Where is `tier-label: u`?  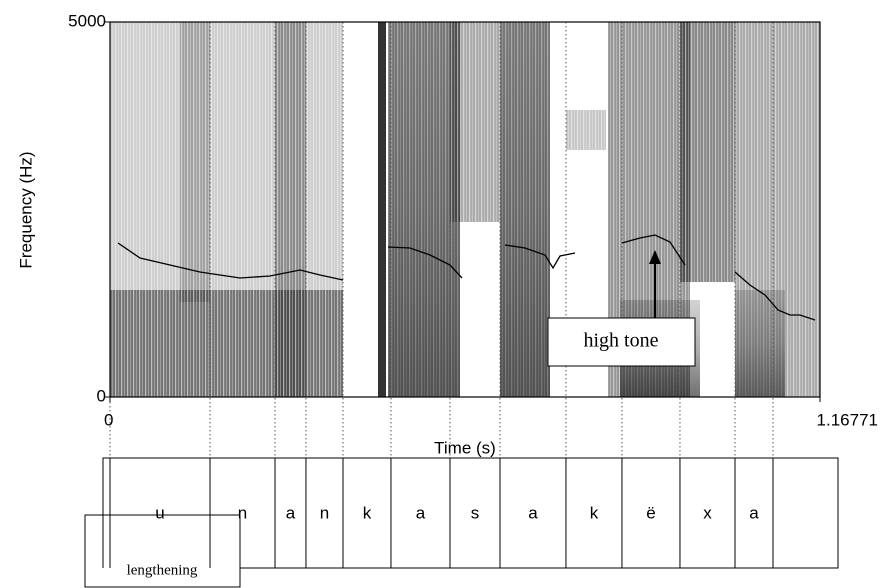 tier-label: u is located at coordinates (159, 512).